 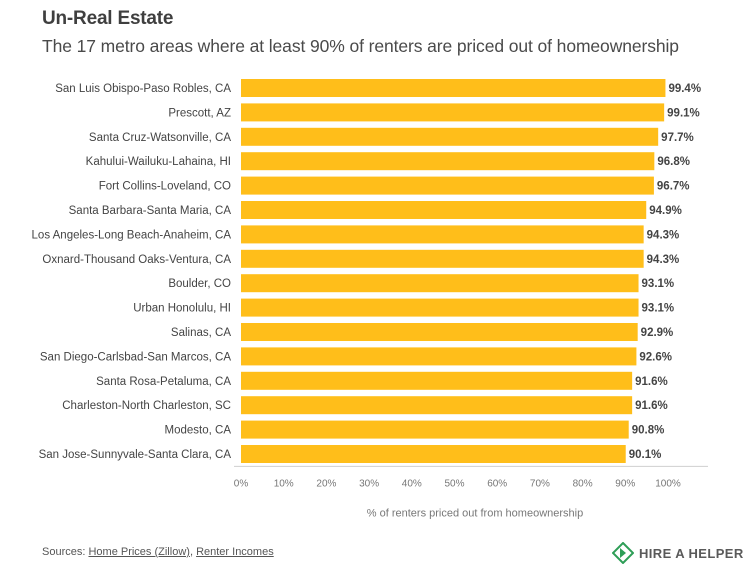 What do you see at coordinates (163, 382) in the screenshot?
I see `category-label: Santa Rosa-Petaluma, CA` at bounding box center [163, 382].